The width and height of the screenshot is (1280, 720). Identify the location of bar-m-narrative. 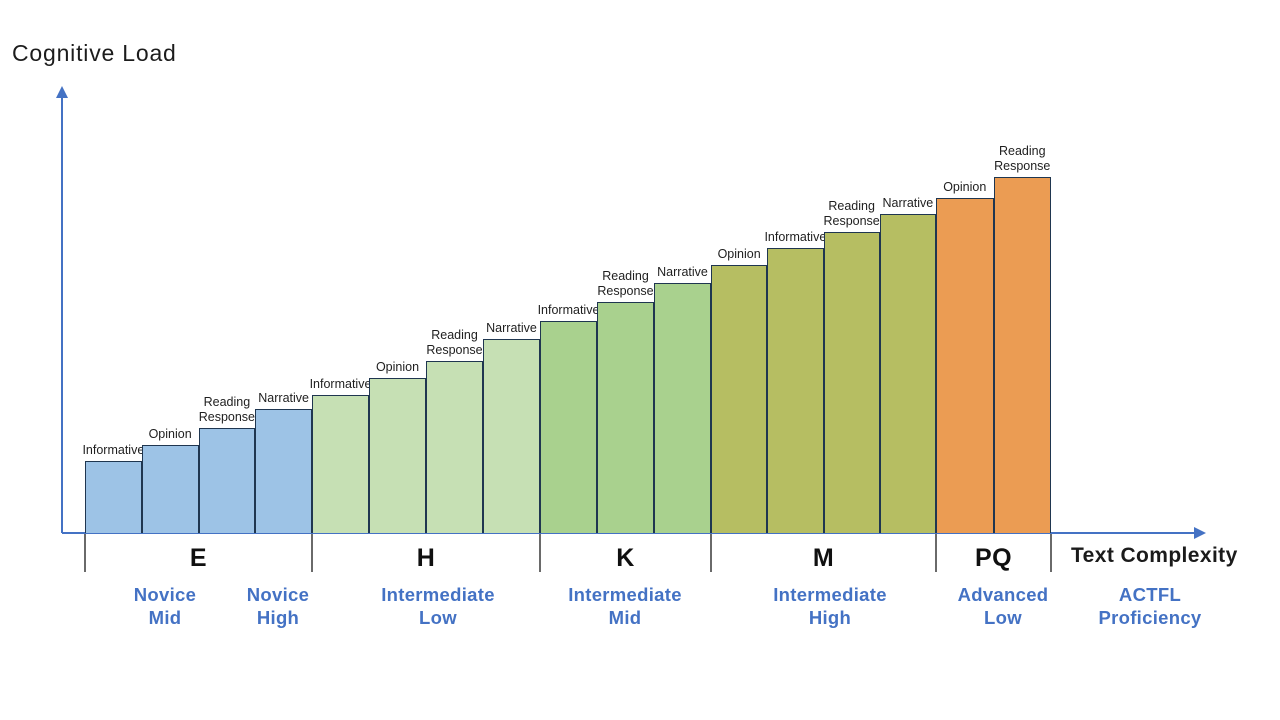
(907, 373).